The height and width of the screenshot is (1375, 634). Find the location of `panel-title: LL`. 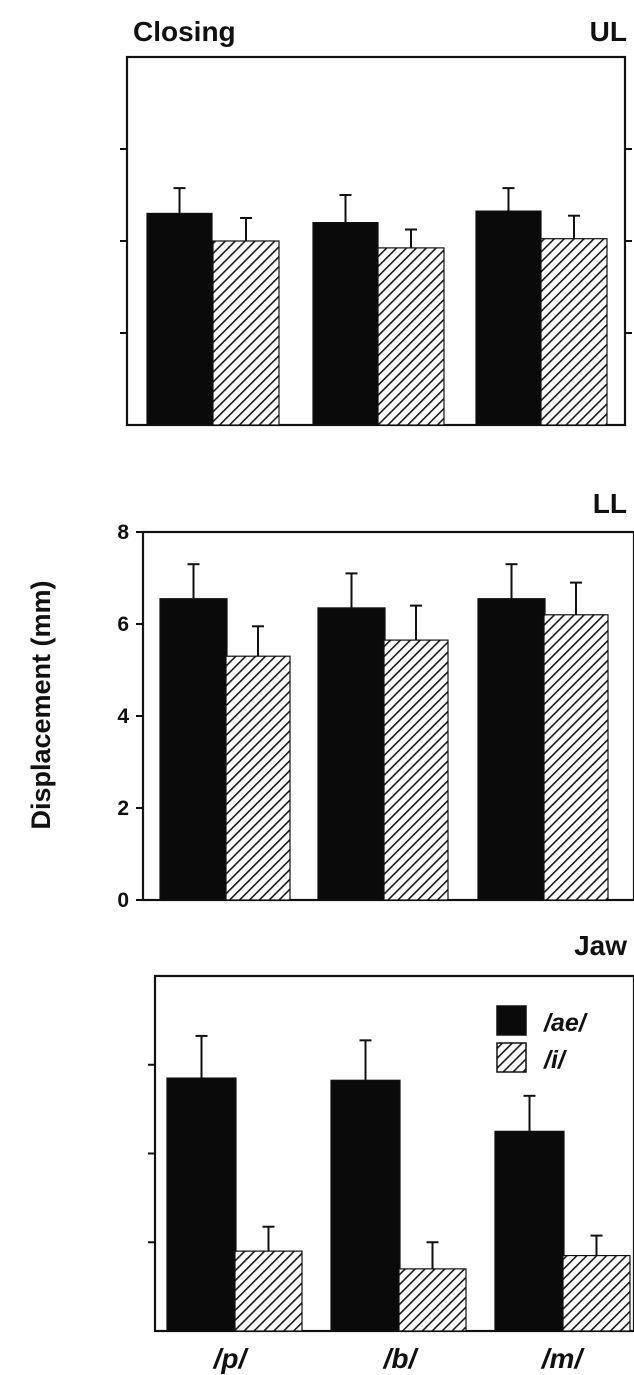

panel-title: LL is located at coordinates (610, 503).